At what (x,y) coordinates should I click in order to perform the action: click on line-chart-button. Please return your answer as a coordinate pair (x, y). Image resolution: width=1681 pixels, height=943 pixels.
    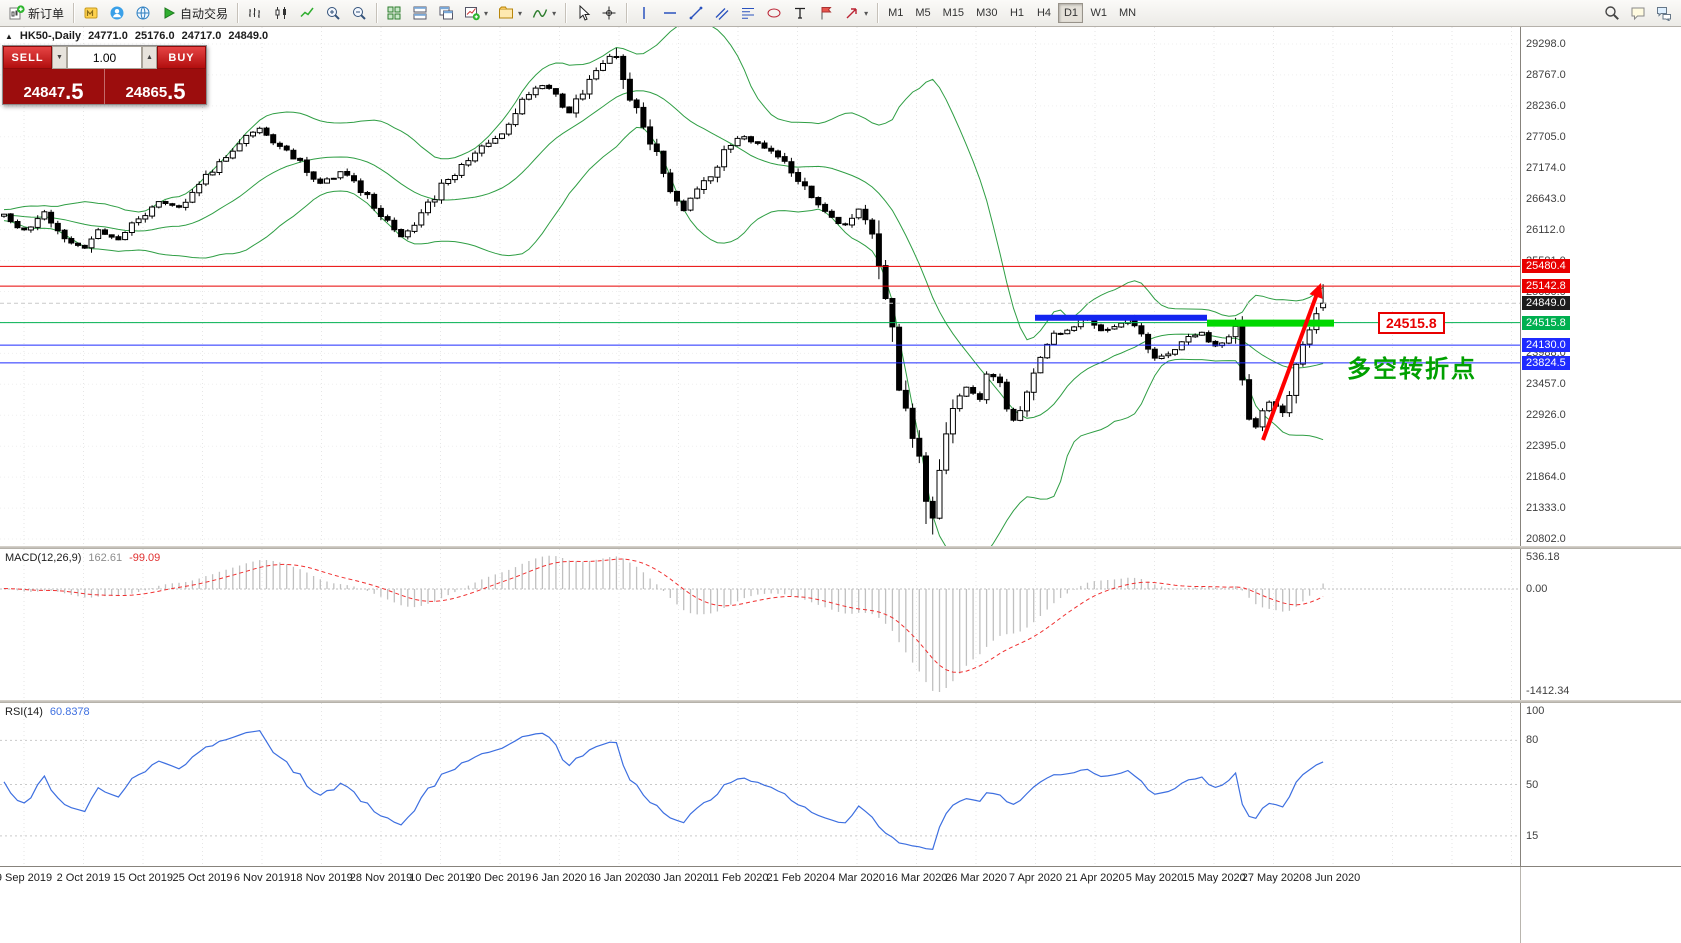
    Looking at the image, I should click on (307, 13).